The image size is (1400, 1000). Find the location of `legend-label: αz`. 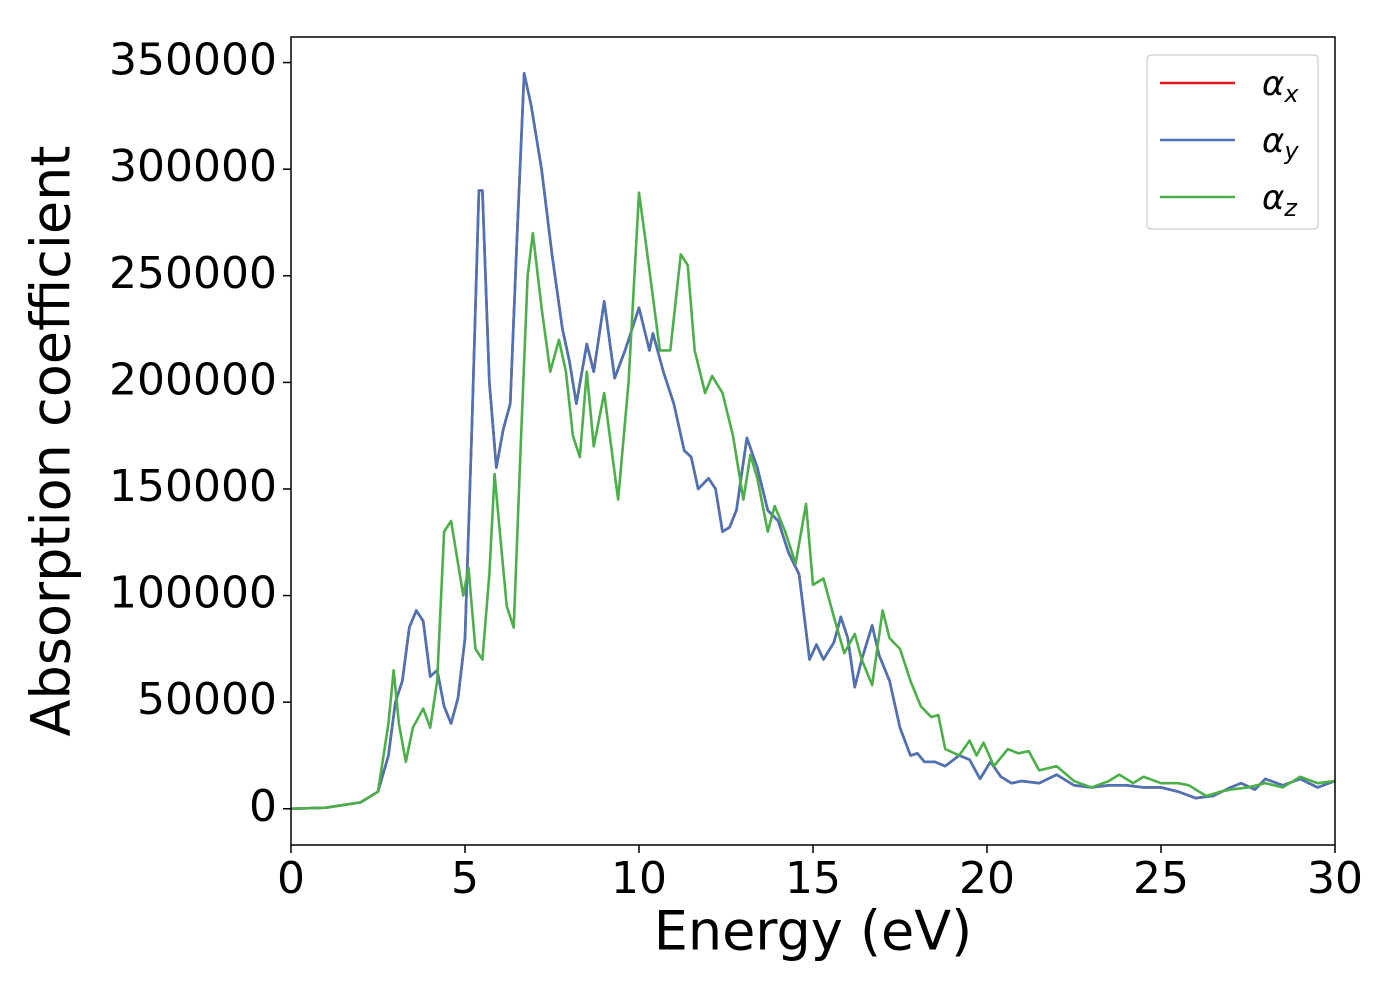

legend-label: αz is located at coordinates (1280, 200).